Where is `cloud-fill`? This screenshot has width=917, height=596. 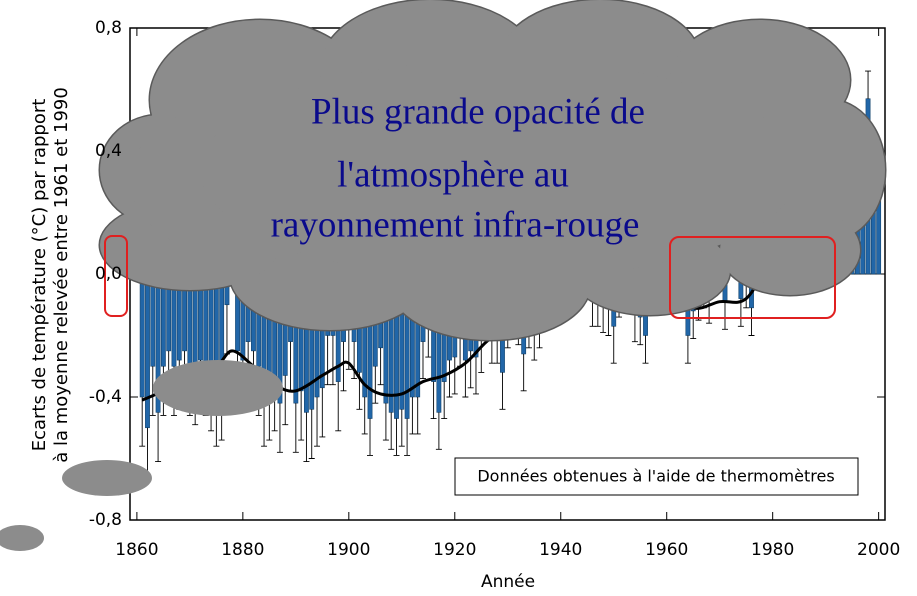
cloud-fill is located at coordinates (830, 170).